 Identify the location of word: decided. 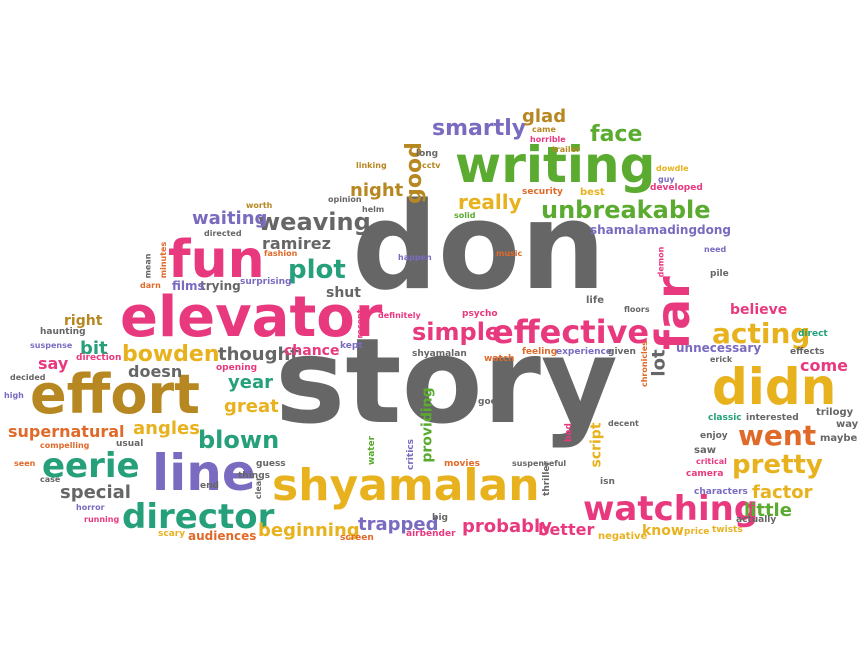
(28, 377).